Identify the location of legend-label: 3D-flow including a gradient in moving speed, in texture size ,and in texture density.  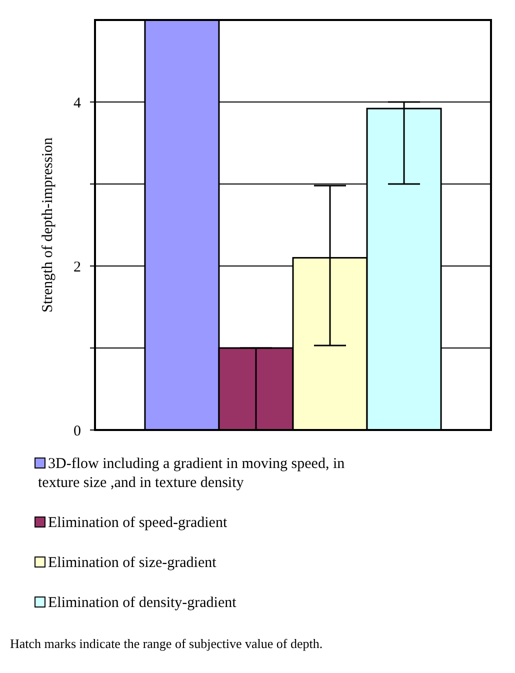
(192, 473).